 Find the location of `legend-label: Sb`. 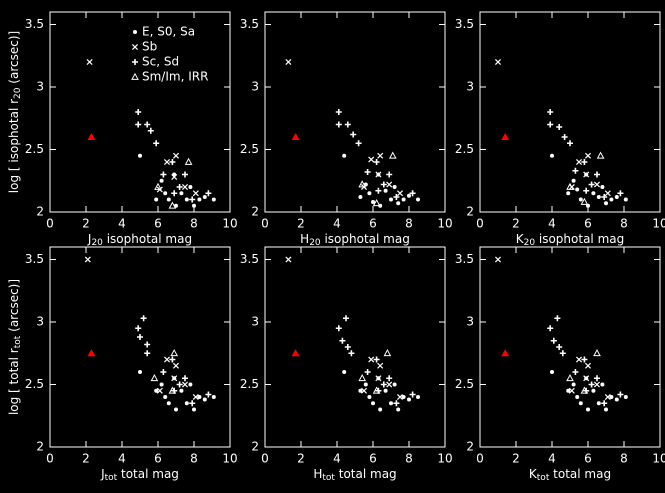

legend-label: Sb is located at coordinates (149, 47).